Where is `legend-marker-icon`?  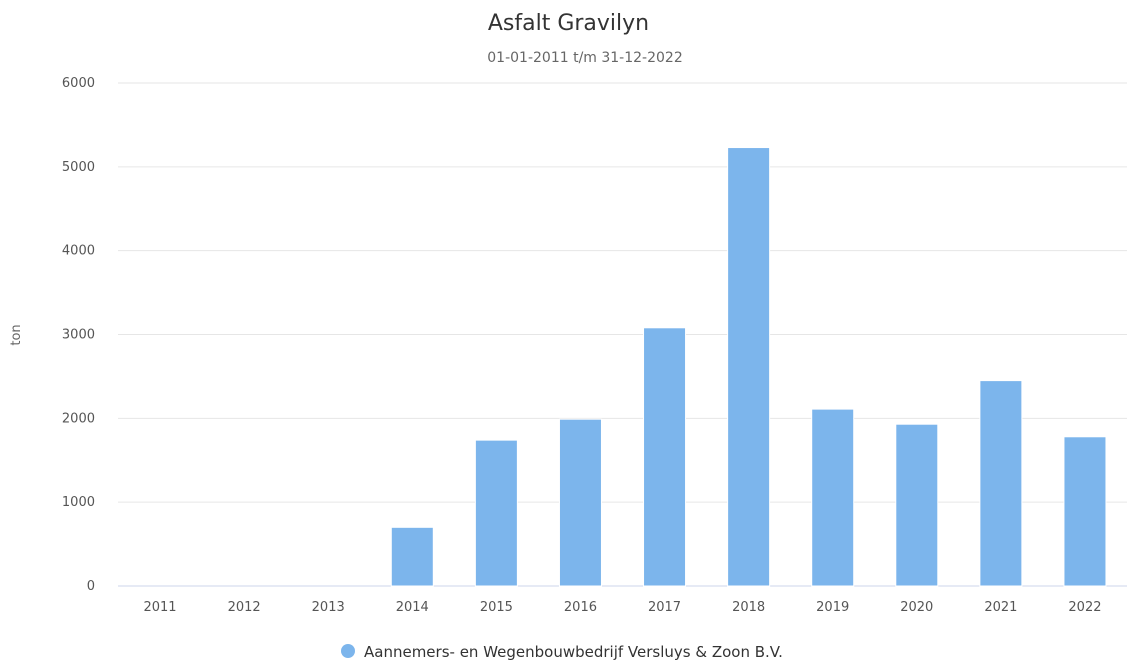
legend-marker-icon is located at coordinates (348, 651).